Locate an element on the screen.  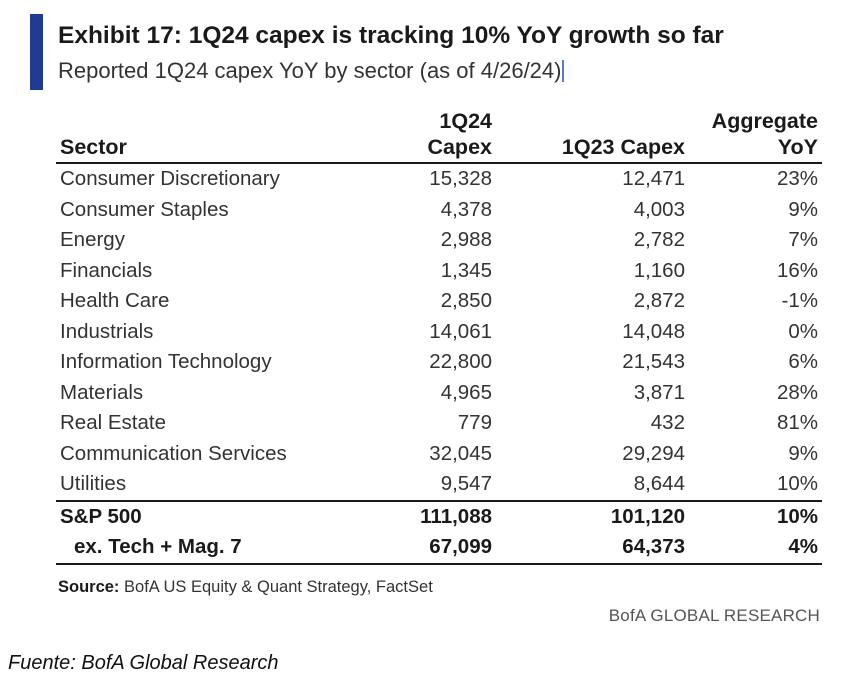
capex-1q23: 2,782 is located at coordinates (659, 239).